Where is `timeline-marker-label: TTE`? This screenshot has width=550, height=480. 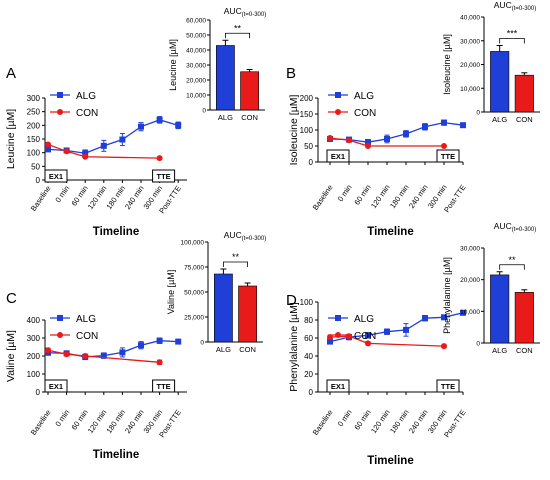 timeline-marker-label: TTE is located at coordinates (164, 386).